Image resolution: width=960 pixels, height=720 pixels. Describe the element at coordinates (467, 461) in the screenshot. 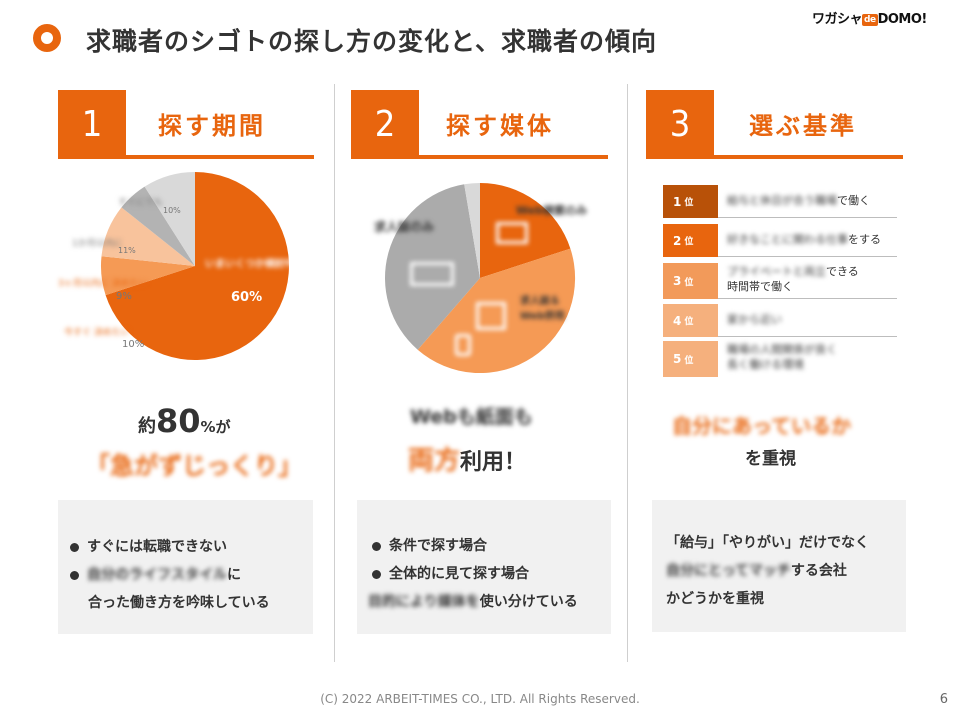

I see `section-2-headline-2: 両方利用！` at that location.